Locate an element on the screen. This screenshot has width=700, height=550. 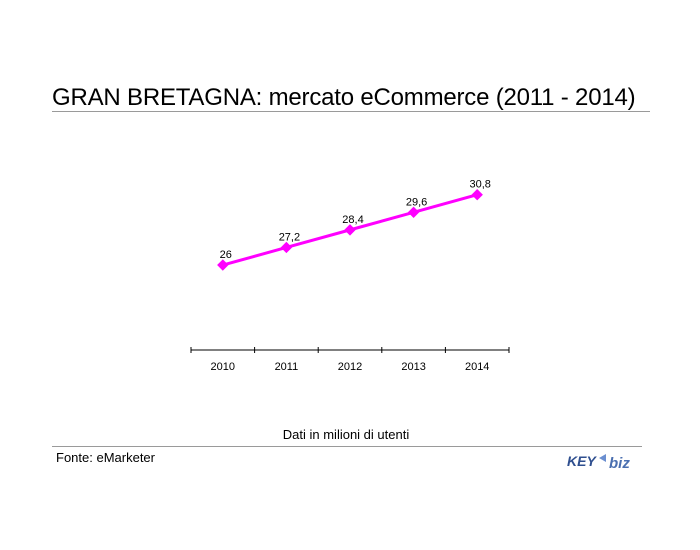
data-label: 29,6 is located at coordinates (416, 202).